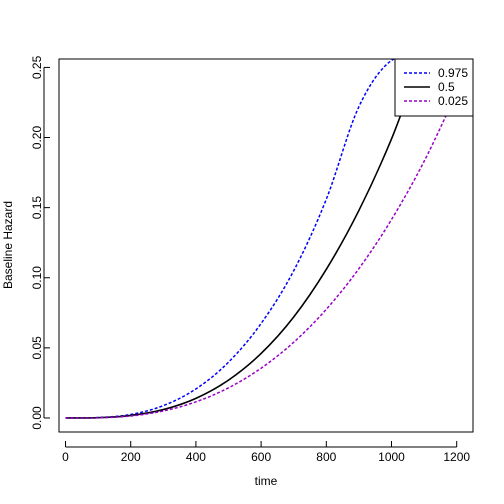  What do you see at coordinates (131, 457) in the screenshot?
I see `x-tick-label: 200` at bounding box center [131, 457].